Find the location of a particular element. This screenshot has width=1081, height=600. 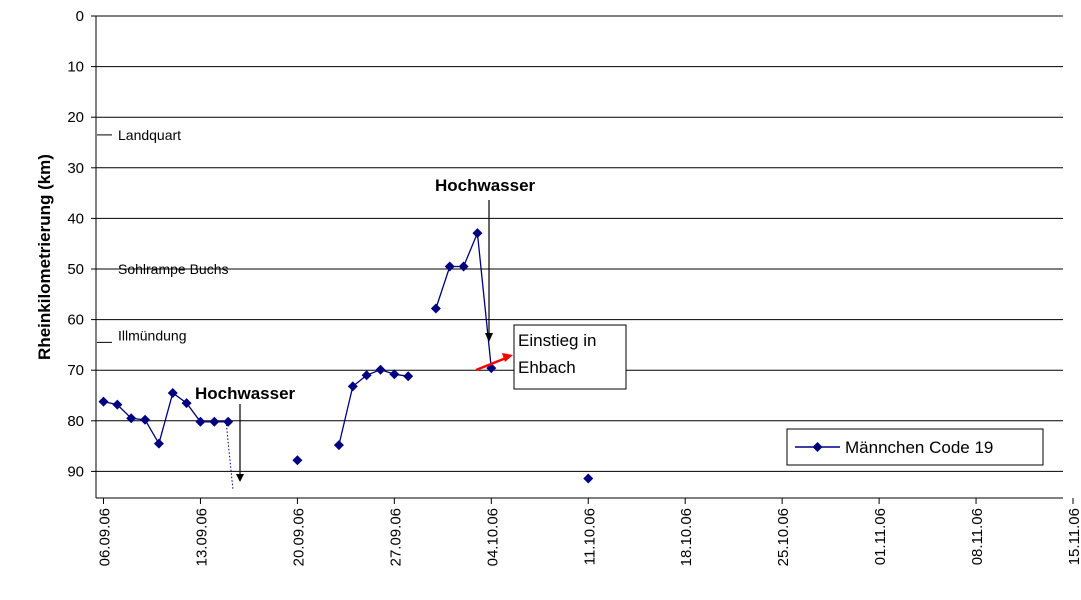

x-tick-label: 11.10.06 is located at coordinates (589, 536).